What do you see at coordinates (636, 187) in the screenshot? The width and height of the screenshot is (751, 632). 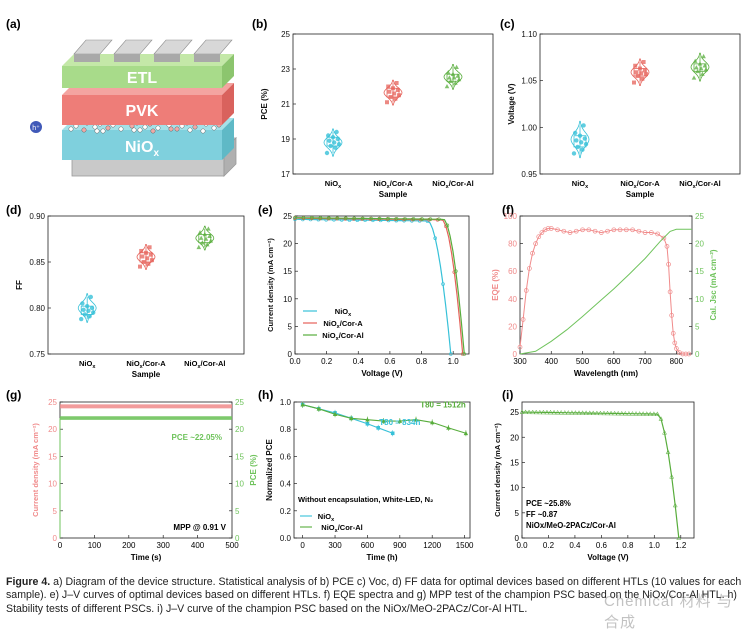 I see `chart-c-xlabel-cora-sub: x` at bounding box center [636, 187].